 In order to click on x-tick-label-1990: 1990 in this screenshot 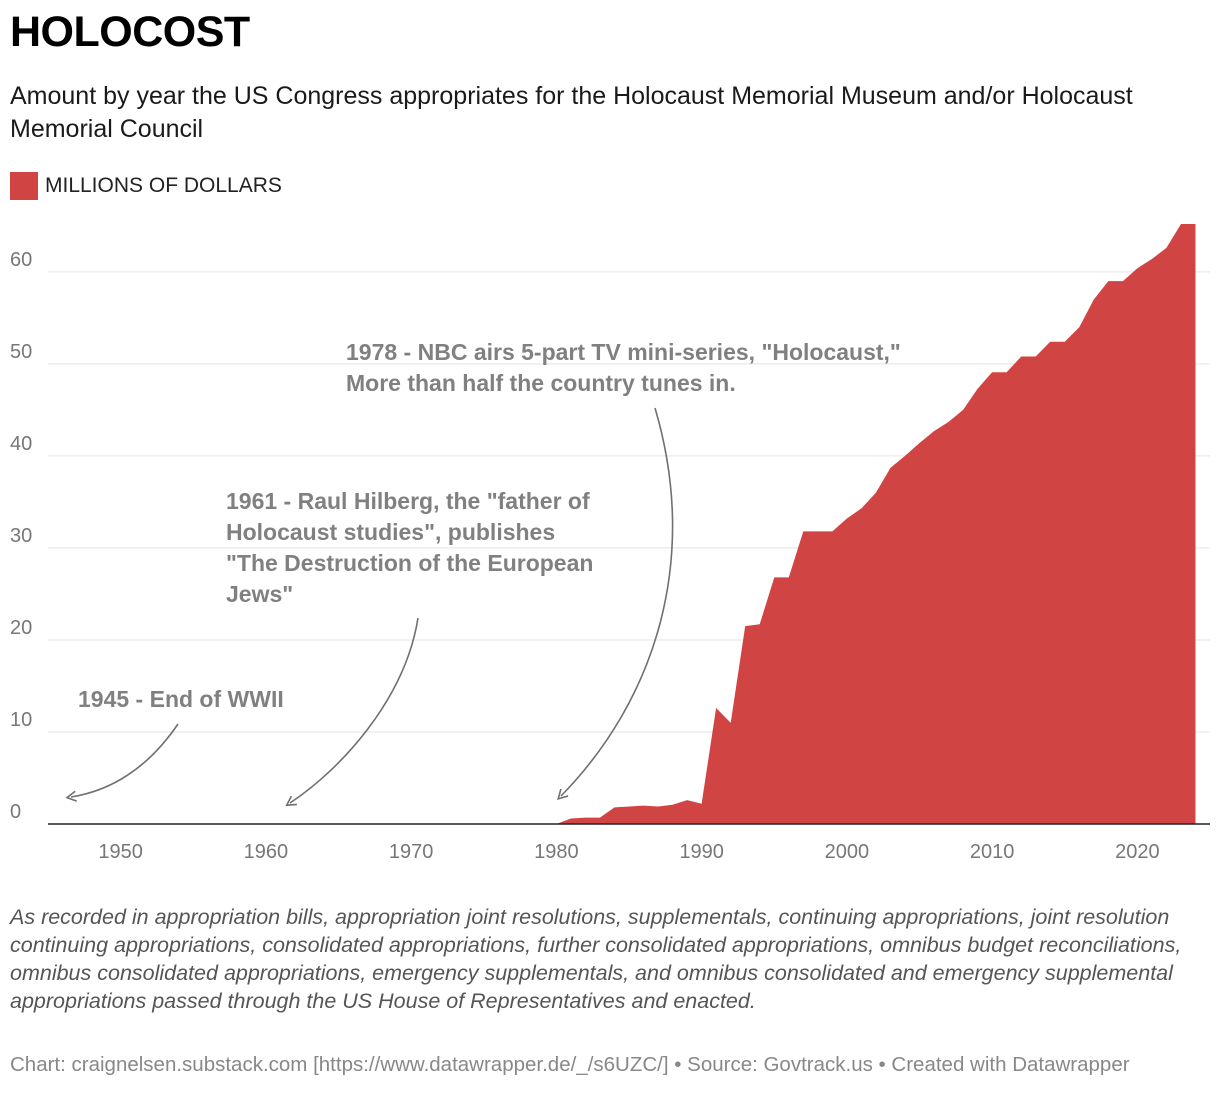, I will do `click(701, 852)`.